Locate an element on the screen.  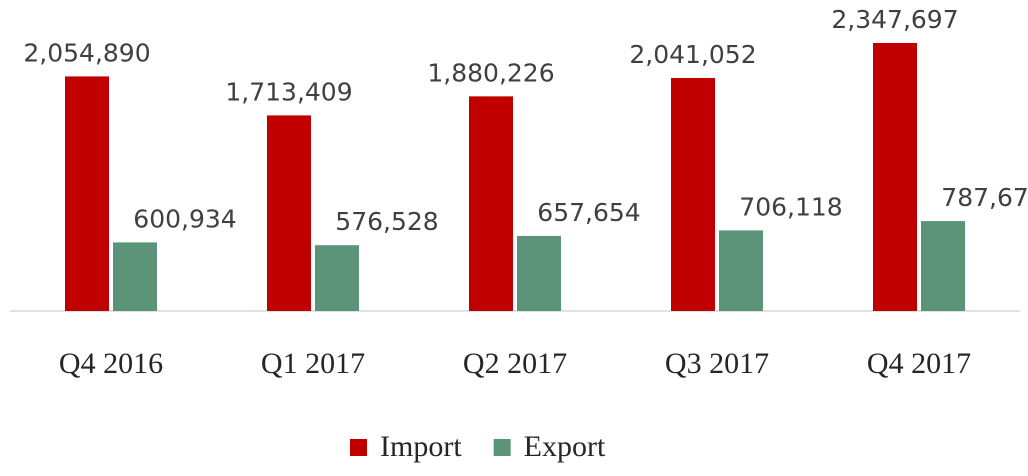
legend-label: Export is located at coordinates (565, 446).